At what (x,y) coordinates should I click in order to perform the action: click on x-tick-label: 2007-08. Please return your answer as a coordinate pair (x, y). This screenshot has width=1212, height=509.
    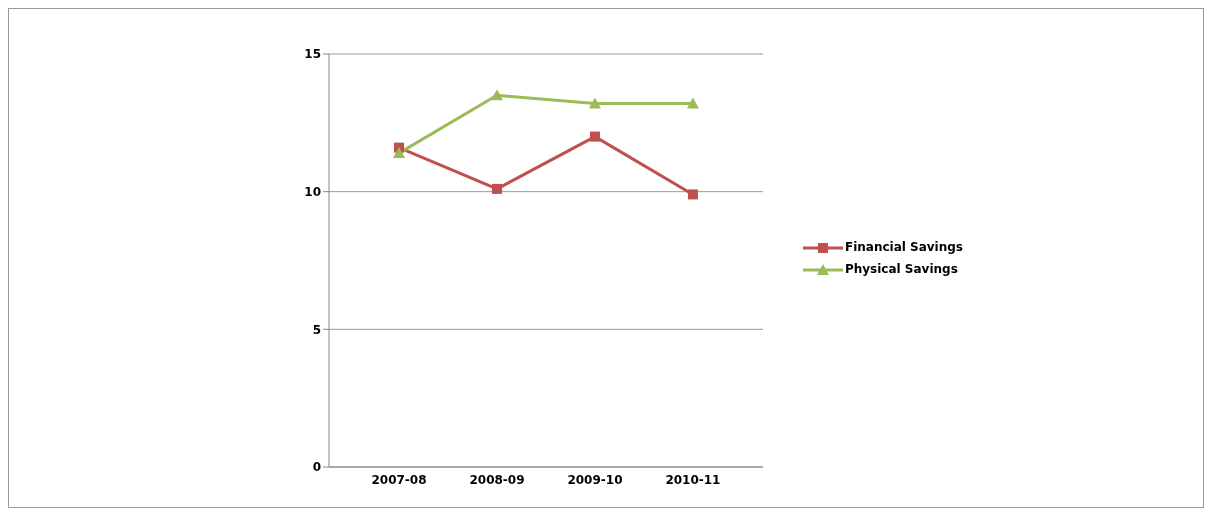
    Looking at the image, I should click on (399, 479).